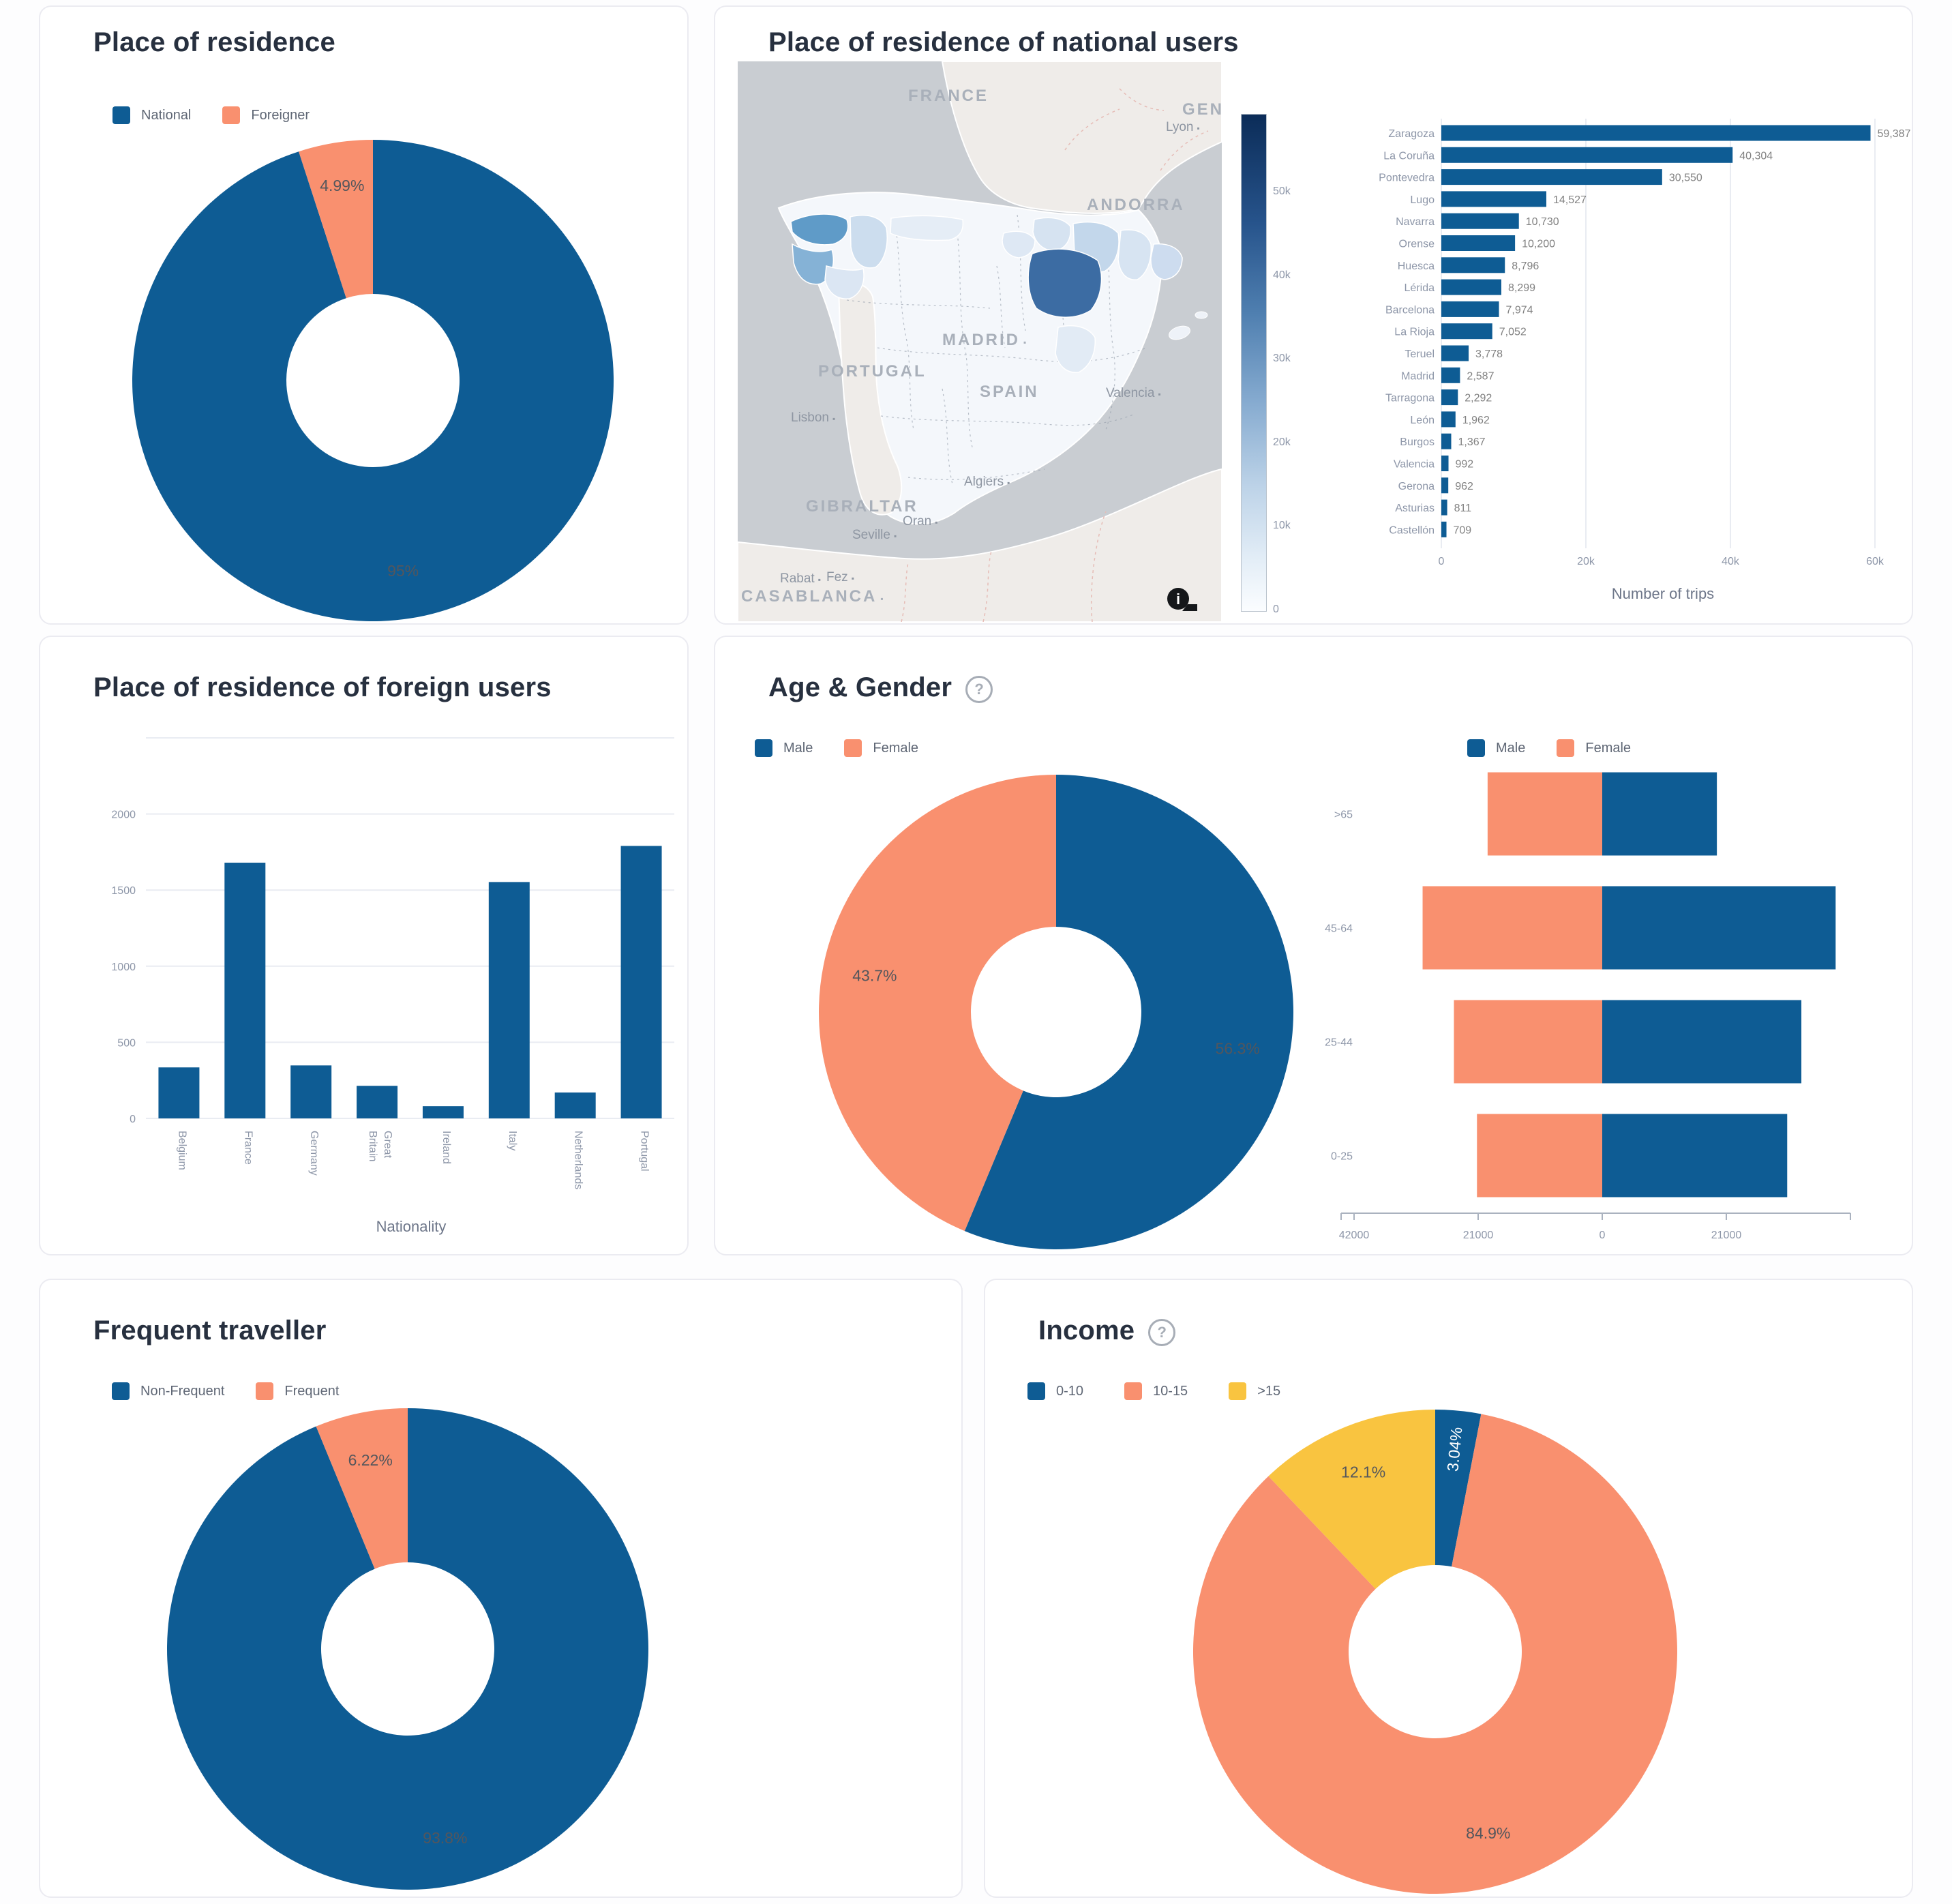 The height and width of the screenshot is (1904, 1952). Describe the element at coordinates (1182, 599) in the screenshot. I see `map-attribution-icon: i` at that location.